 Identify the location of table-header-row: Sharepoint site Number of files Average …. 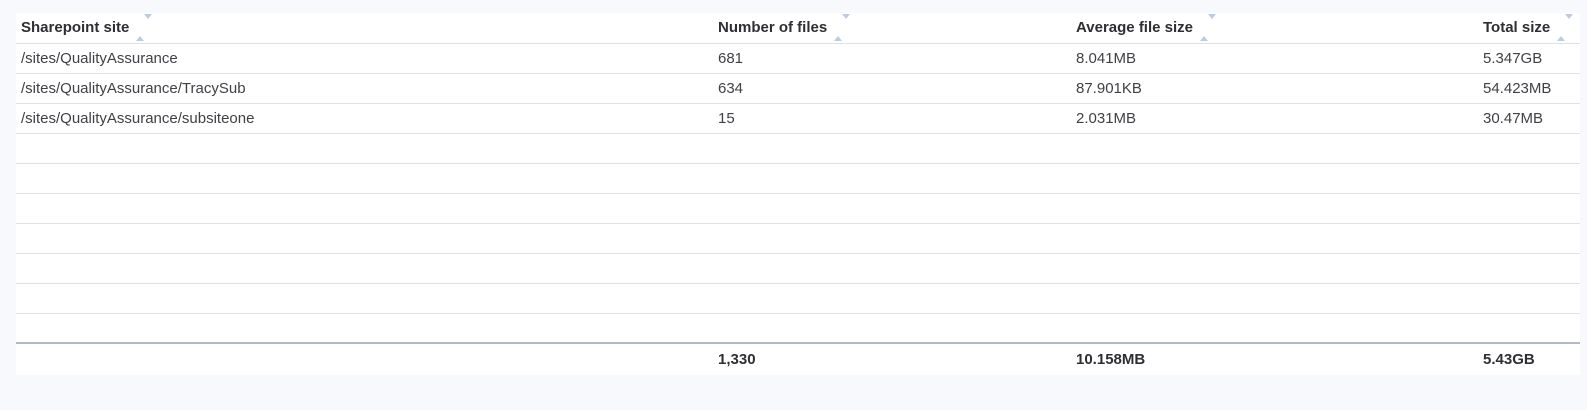
(798, 28).